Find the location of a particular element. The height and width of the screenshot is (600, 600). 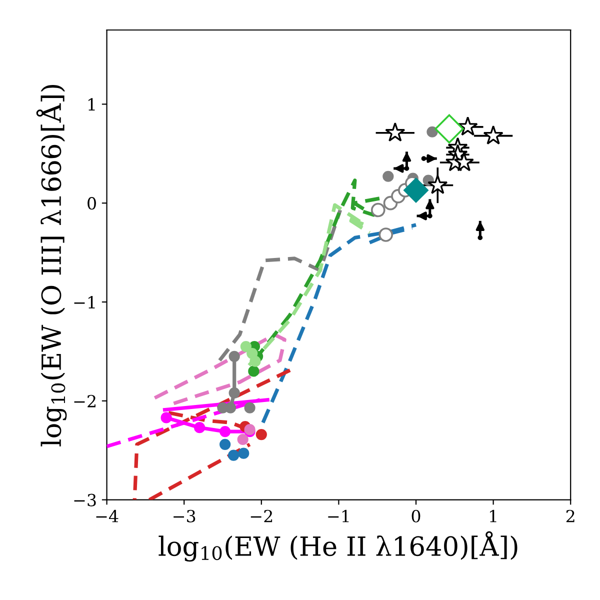

x-tick-label: 2 is located at coordinates (570, 516).